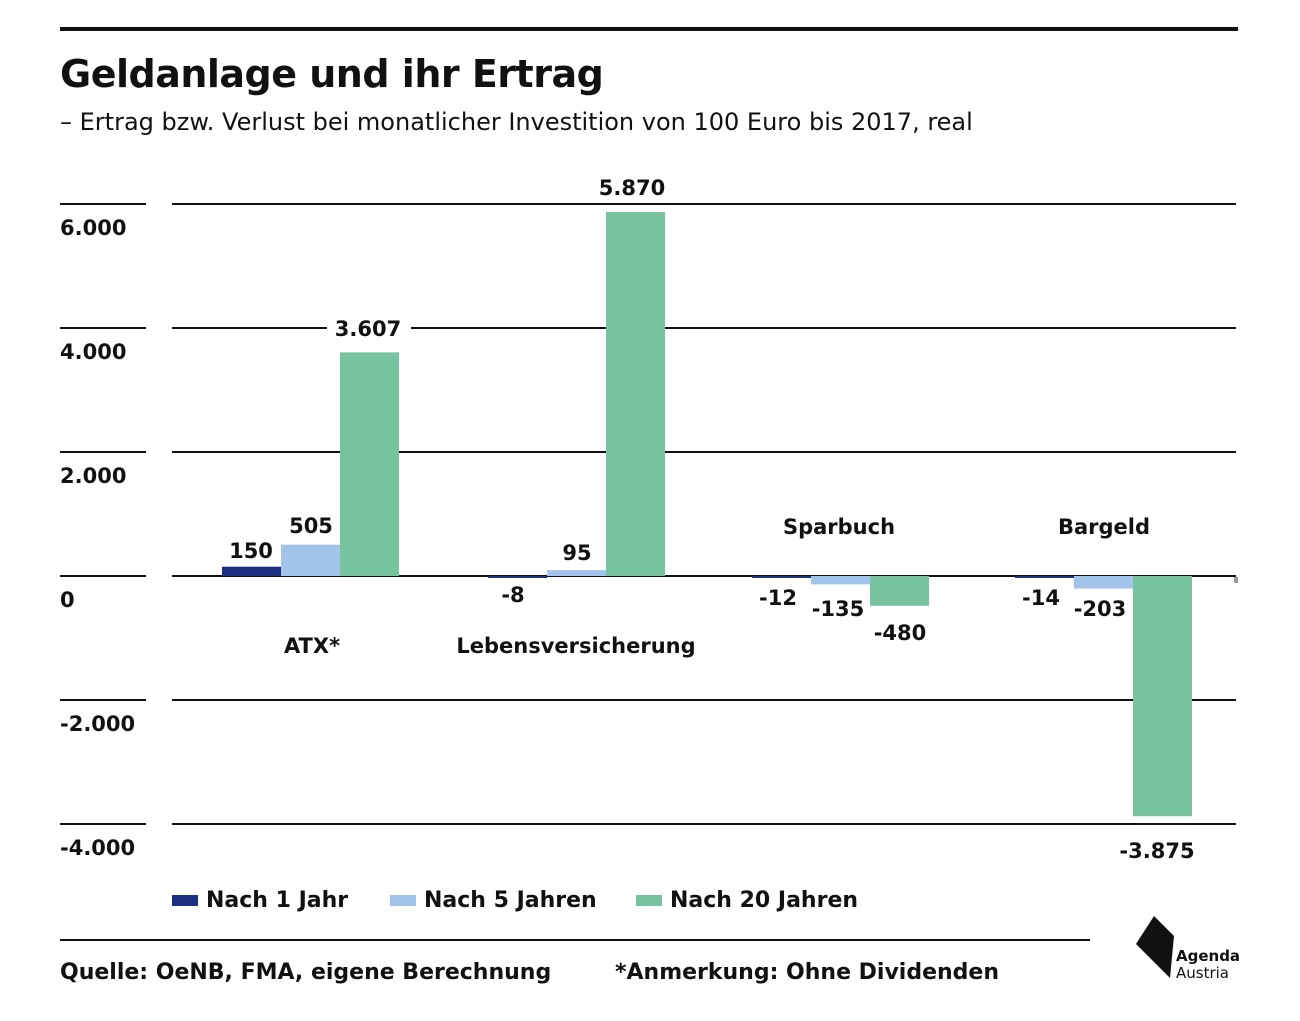 Image resolution: width=1300 pixels, height=1021 pixels. Describe the element at coordinates (778, 598) in the screenshot. I see `data-label: -12` at that location.